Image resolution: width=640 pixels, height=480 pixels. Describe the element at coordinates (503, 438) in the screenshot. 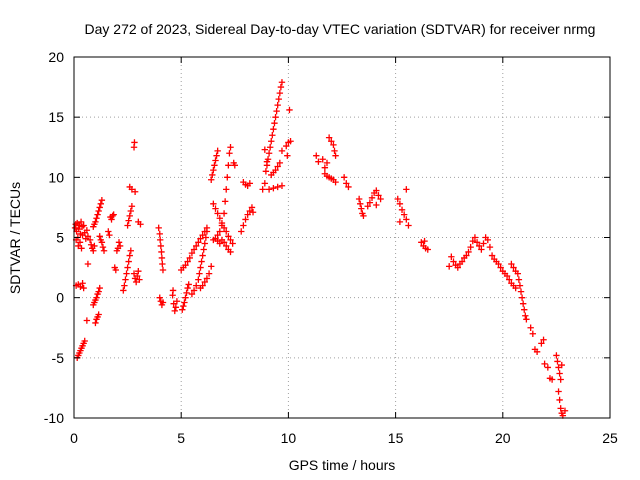

I see `x-tick-label: 20` at that location.